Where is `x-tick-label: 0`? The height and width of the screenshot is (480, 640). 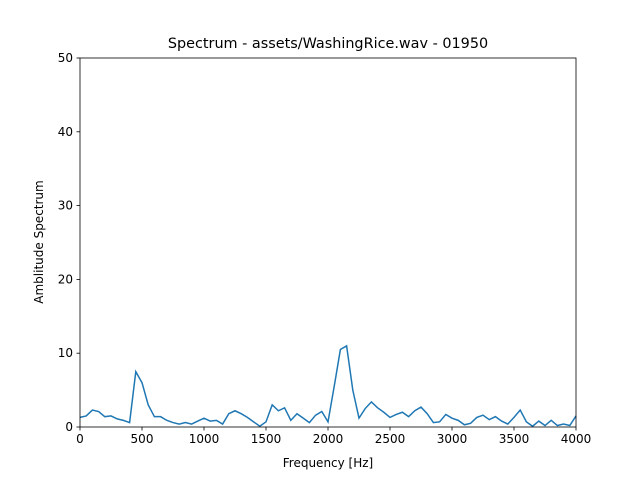
x-tick-label: 0 is located at coordinates (80, 439).